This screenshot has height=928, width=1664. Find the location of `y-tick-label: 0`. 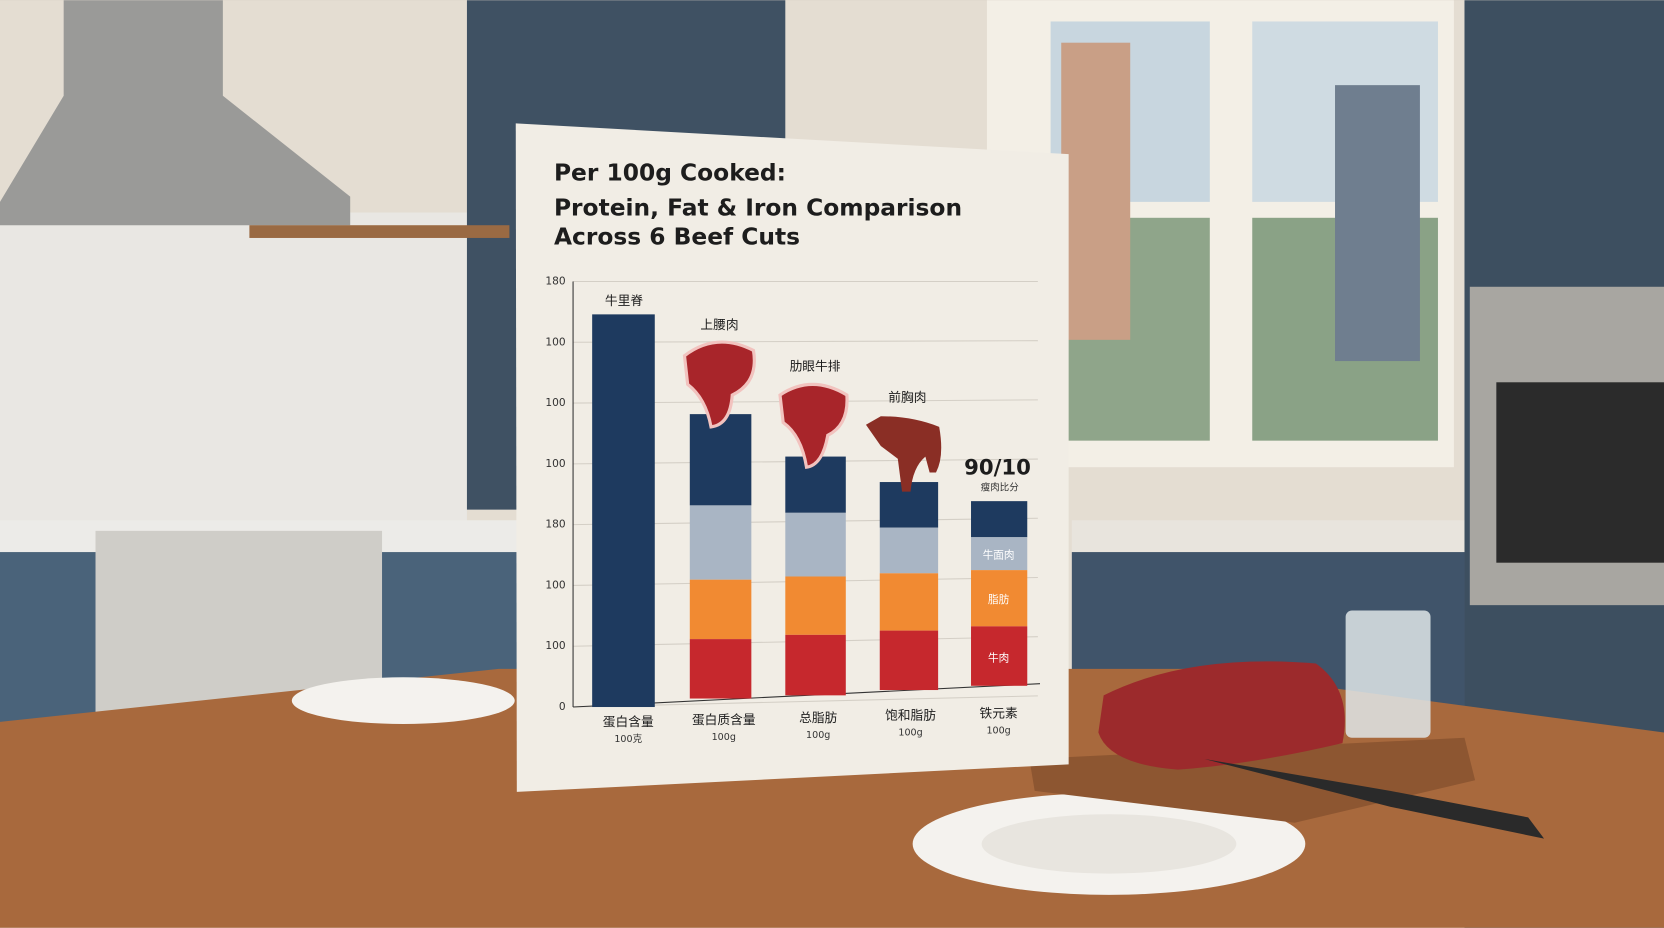

y-tick-label: 0 is located at coordinates (562, 706).